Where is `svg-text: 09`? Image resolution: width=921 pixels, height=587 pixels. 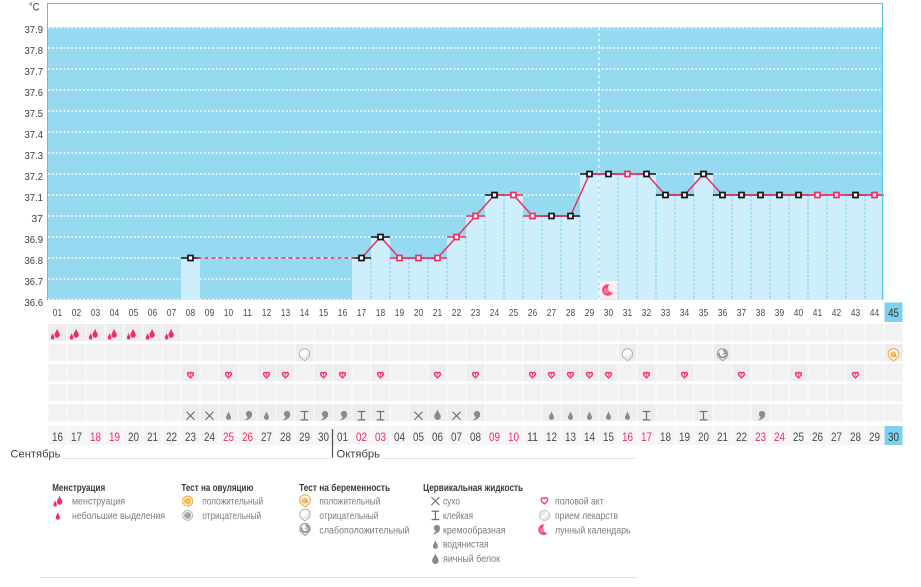
svg-text: 09 is located at coordinates (494, 437).